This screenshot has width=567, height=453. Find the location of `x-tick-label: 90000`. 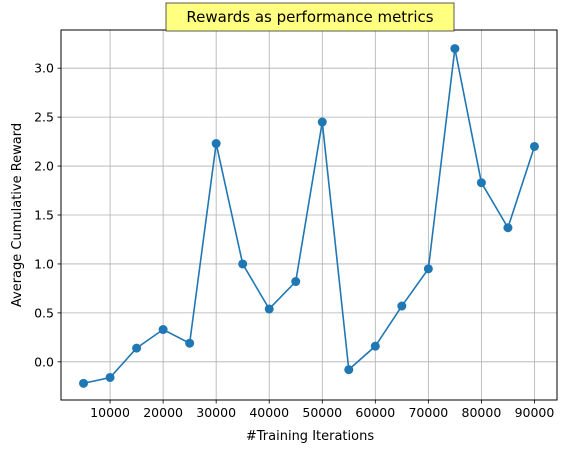

x-tick-label: 90000 is located at coordinates (535, 412).